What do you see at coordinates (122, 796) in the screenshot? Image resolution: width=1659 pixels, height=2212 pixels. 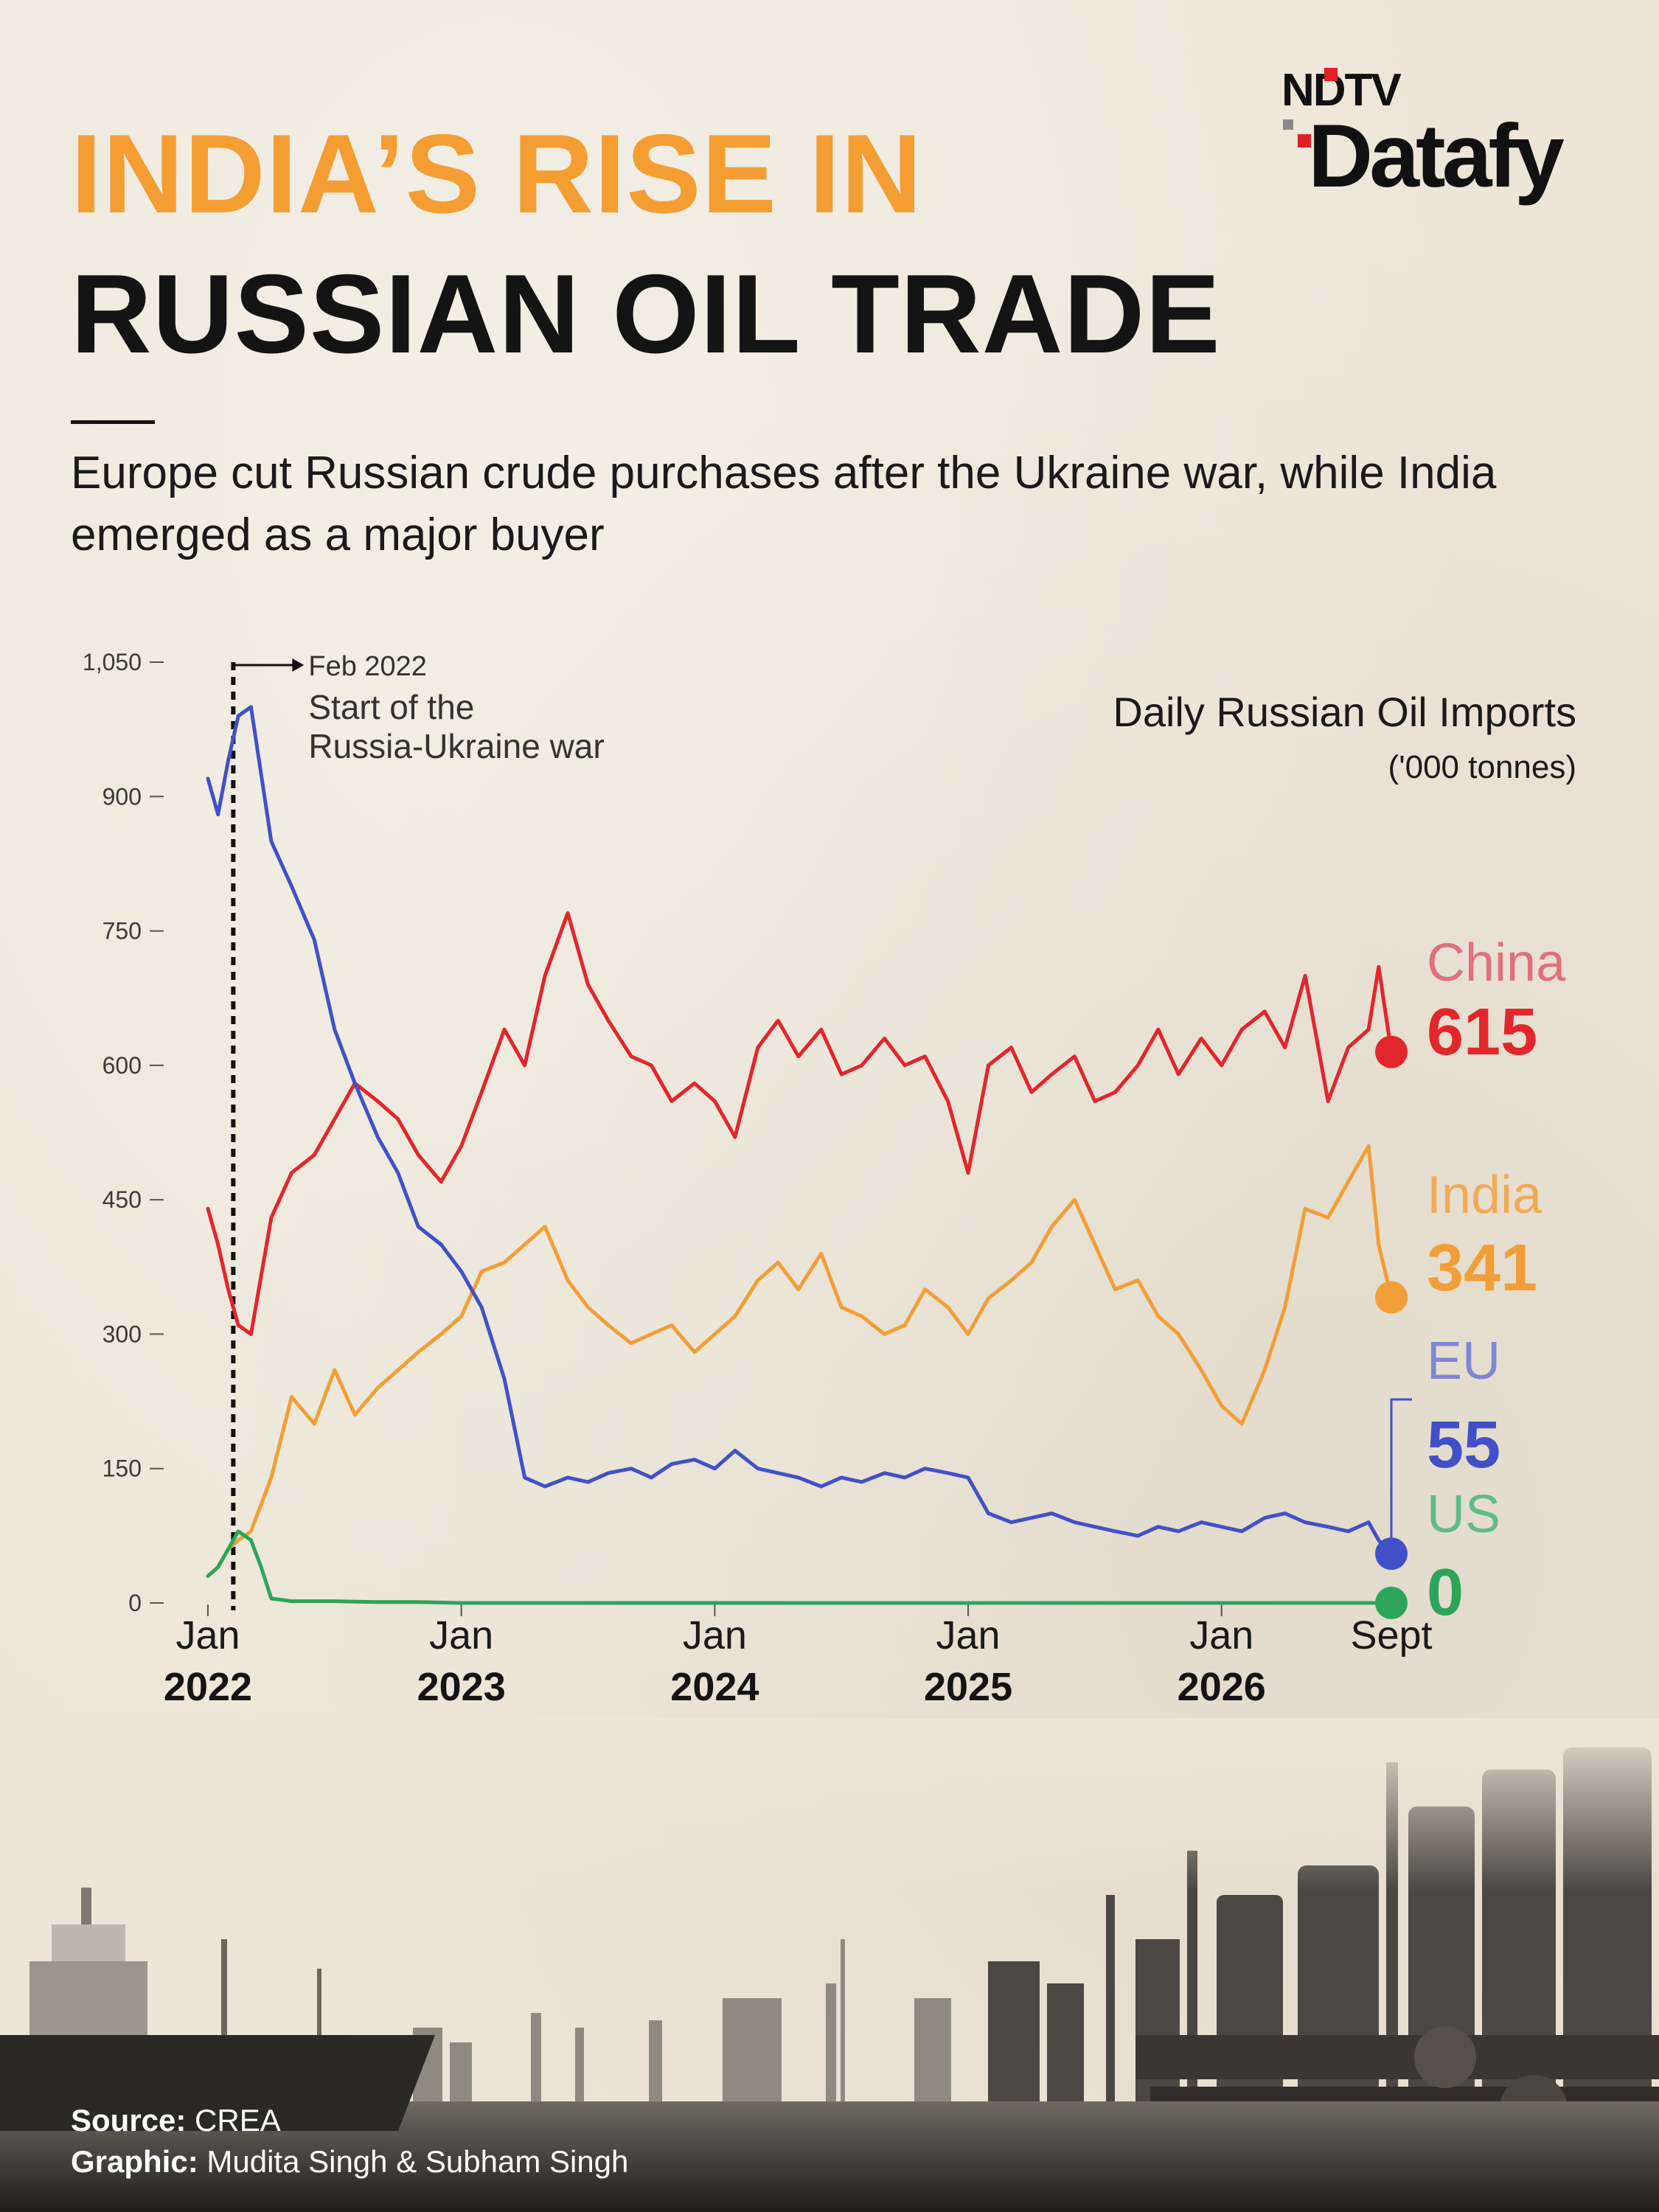 I see `y-tick-label: 900` at bounding box center [122, 796].